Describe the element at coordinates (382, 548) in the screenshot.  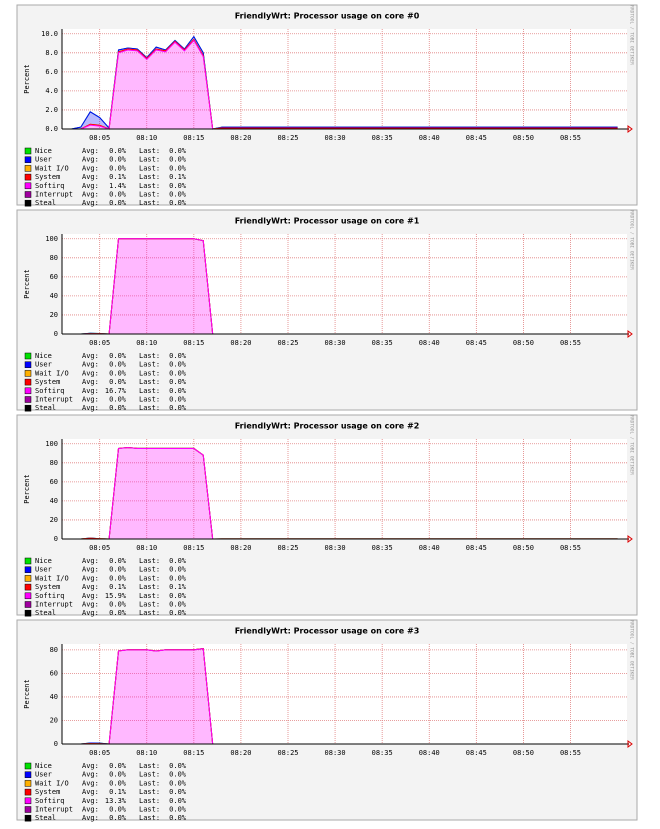
I see `x-tick-label: 08:35` at that location.